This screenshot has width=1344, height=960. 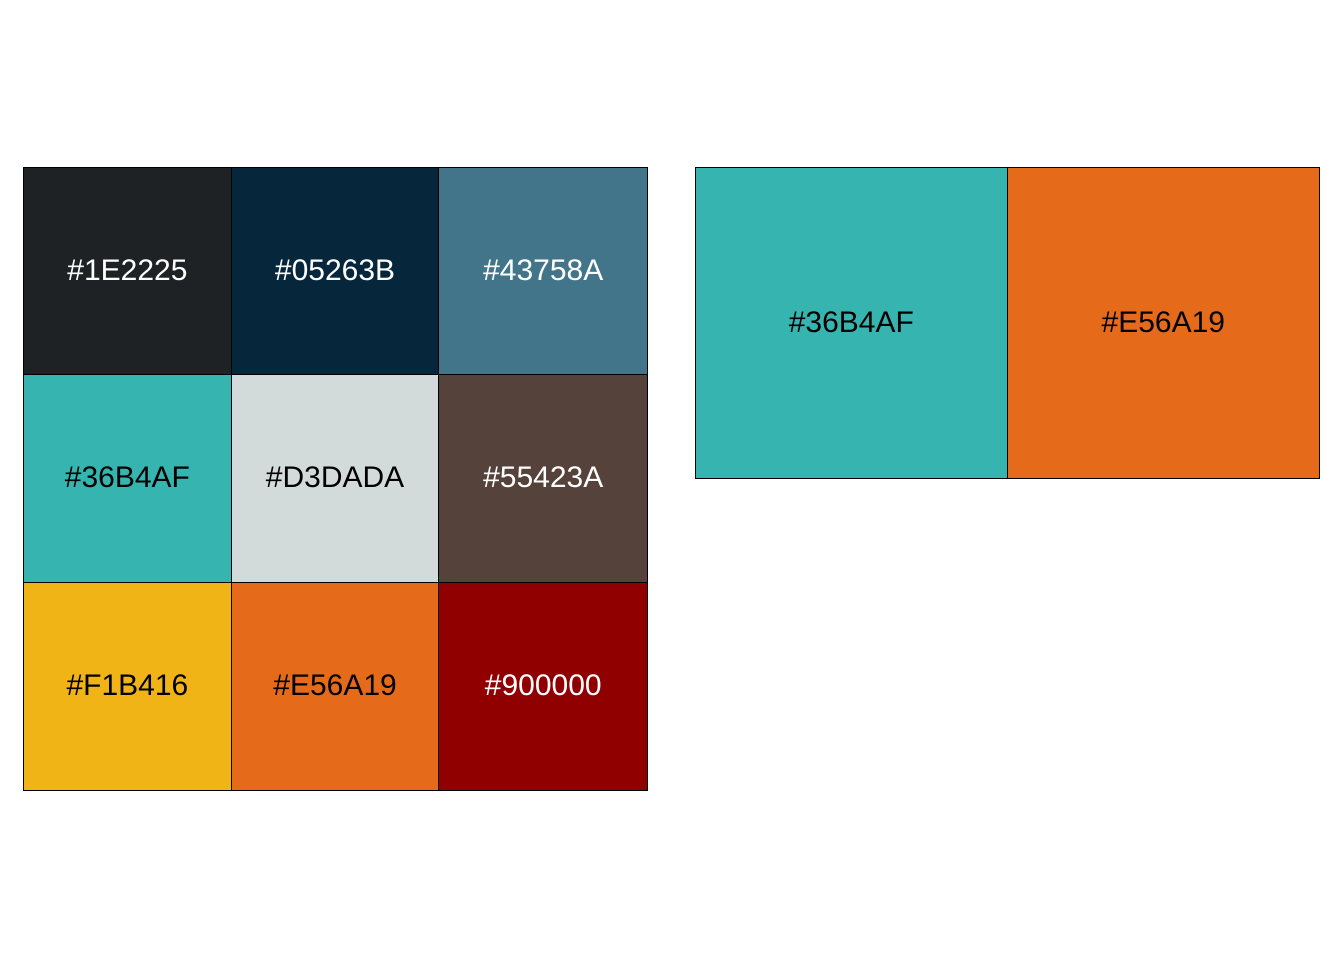 I want to click on swatch-hex-label: #55423A, so click(x=543, y=478).